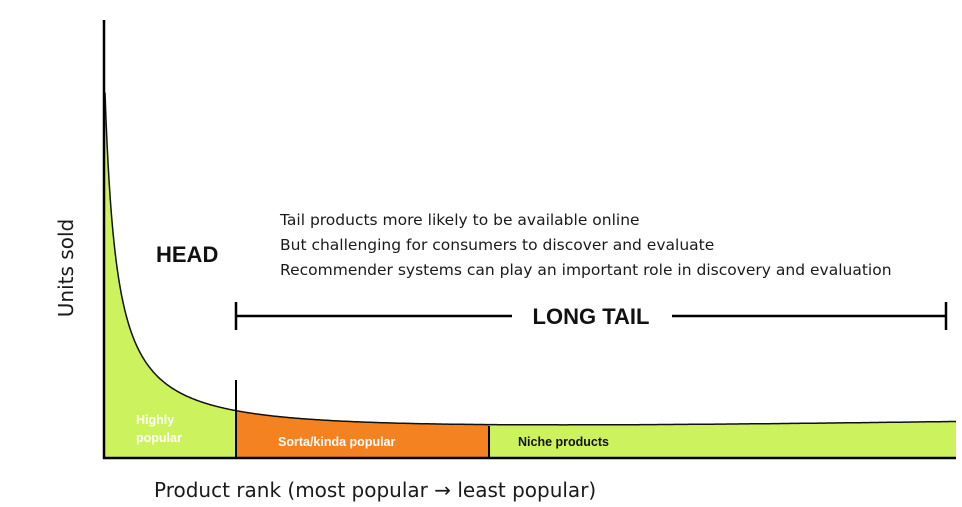 This screenshot has width=962, height=507. Describe the element at coordinates (159, 438) in the screenshot. I see `segment-label-highly-line-2: popular` at that location.